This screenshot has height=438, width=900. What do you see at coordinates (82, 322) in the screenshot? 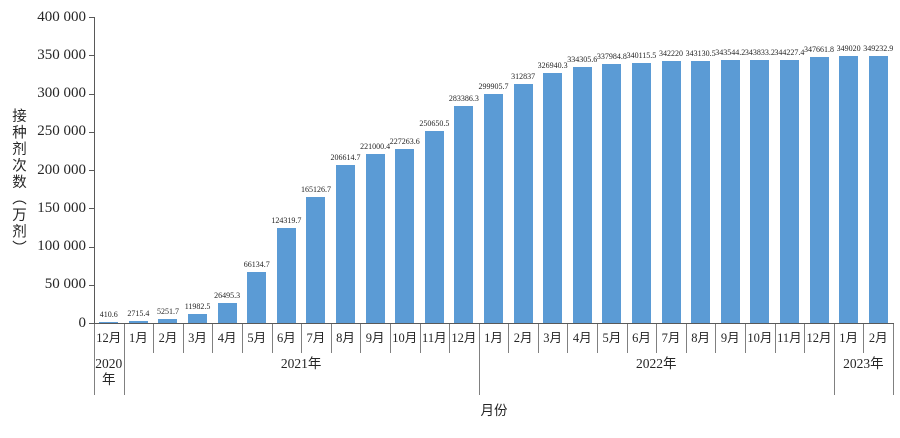
I see `y-tick-label: 0` at bounding box center [82, 322].